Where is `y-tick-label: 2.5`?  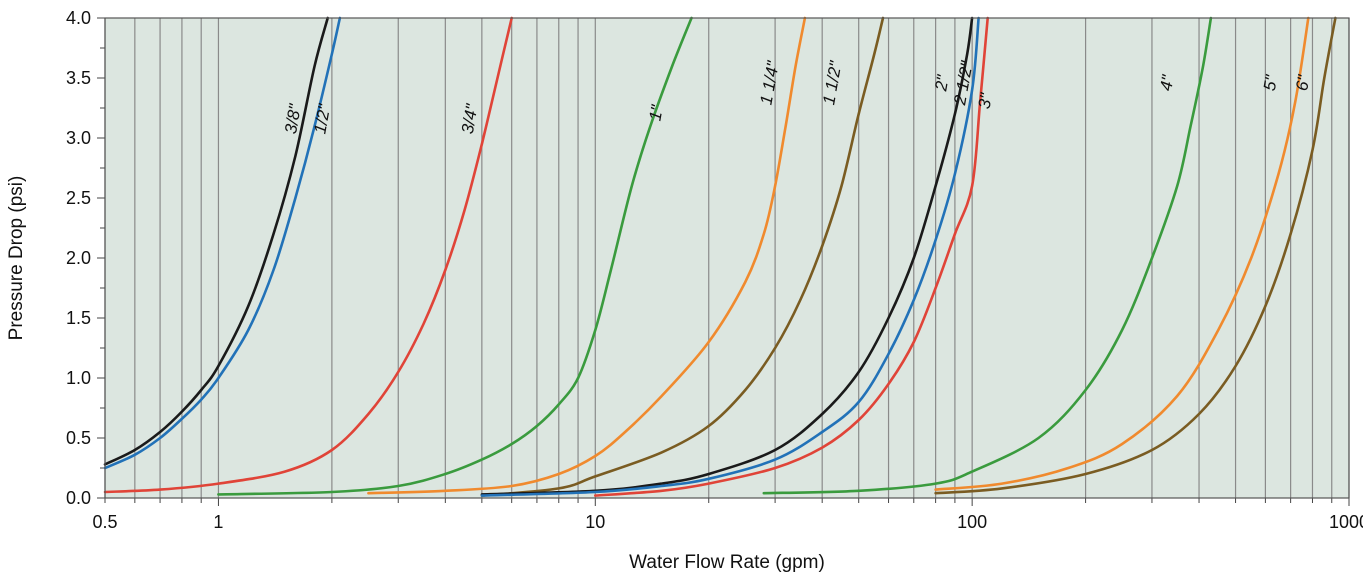 y-tick-label: 2.5 is located at coordinates (78, 198).